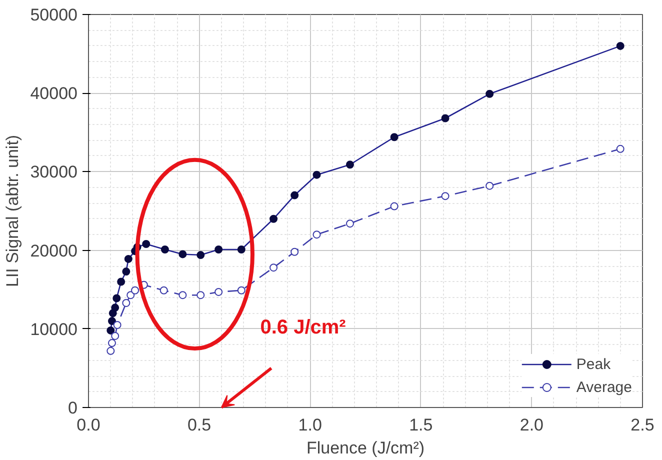 The image size is (662, 460). I want to click on x-tick-label: 1.5, so click(421, 425).